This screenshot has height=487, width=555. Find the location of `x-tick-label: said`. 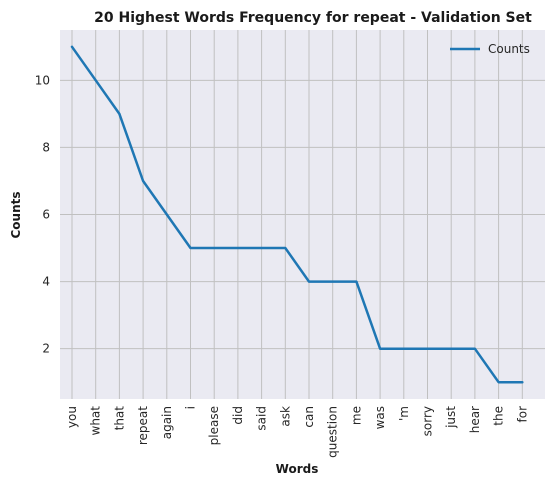

x-tick-label: said is located at coordinates (262, 418).